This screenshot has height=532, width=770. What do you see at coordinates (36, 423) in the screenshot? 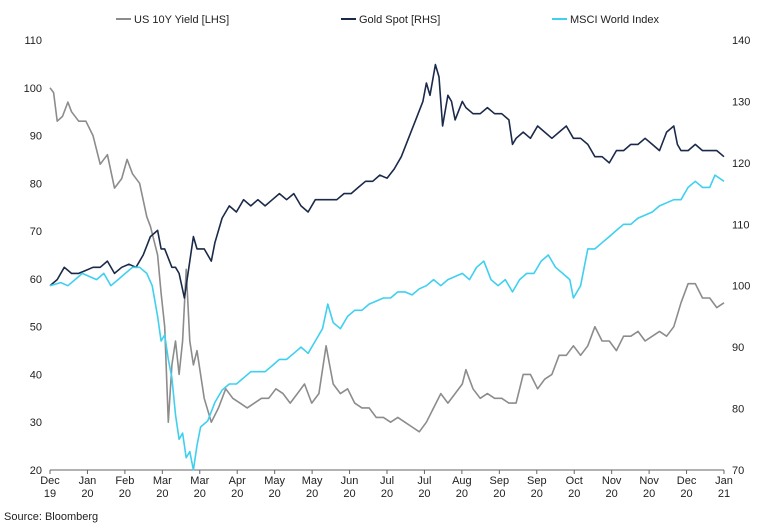
I see `left-tick-label: 30` at bounding box center [36, 423].